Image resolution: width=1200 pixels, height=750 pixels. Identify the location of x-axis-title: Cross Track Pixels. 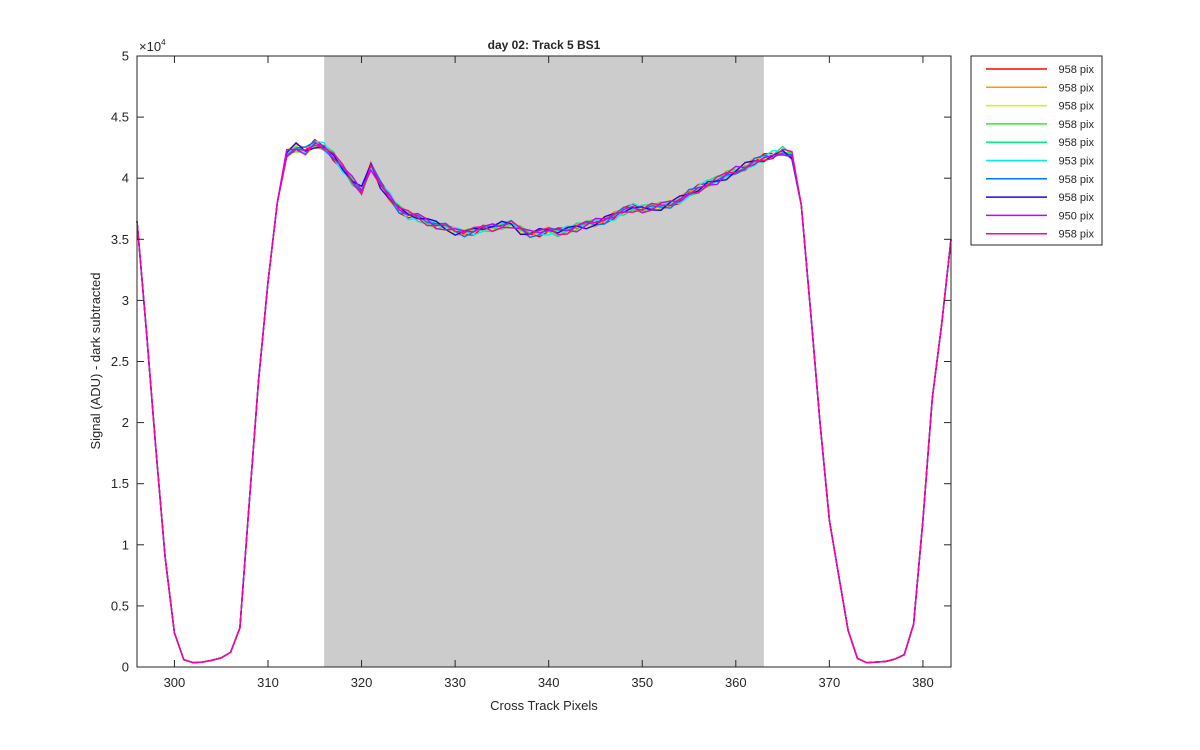
(544, 705).